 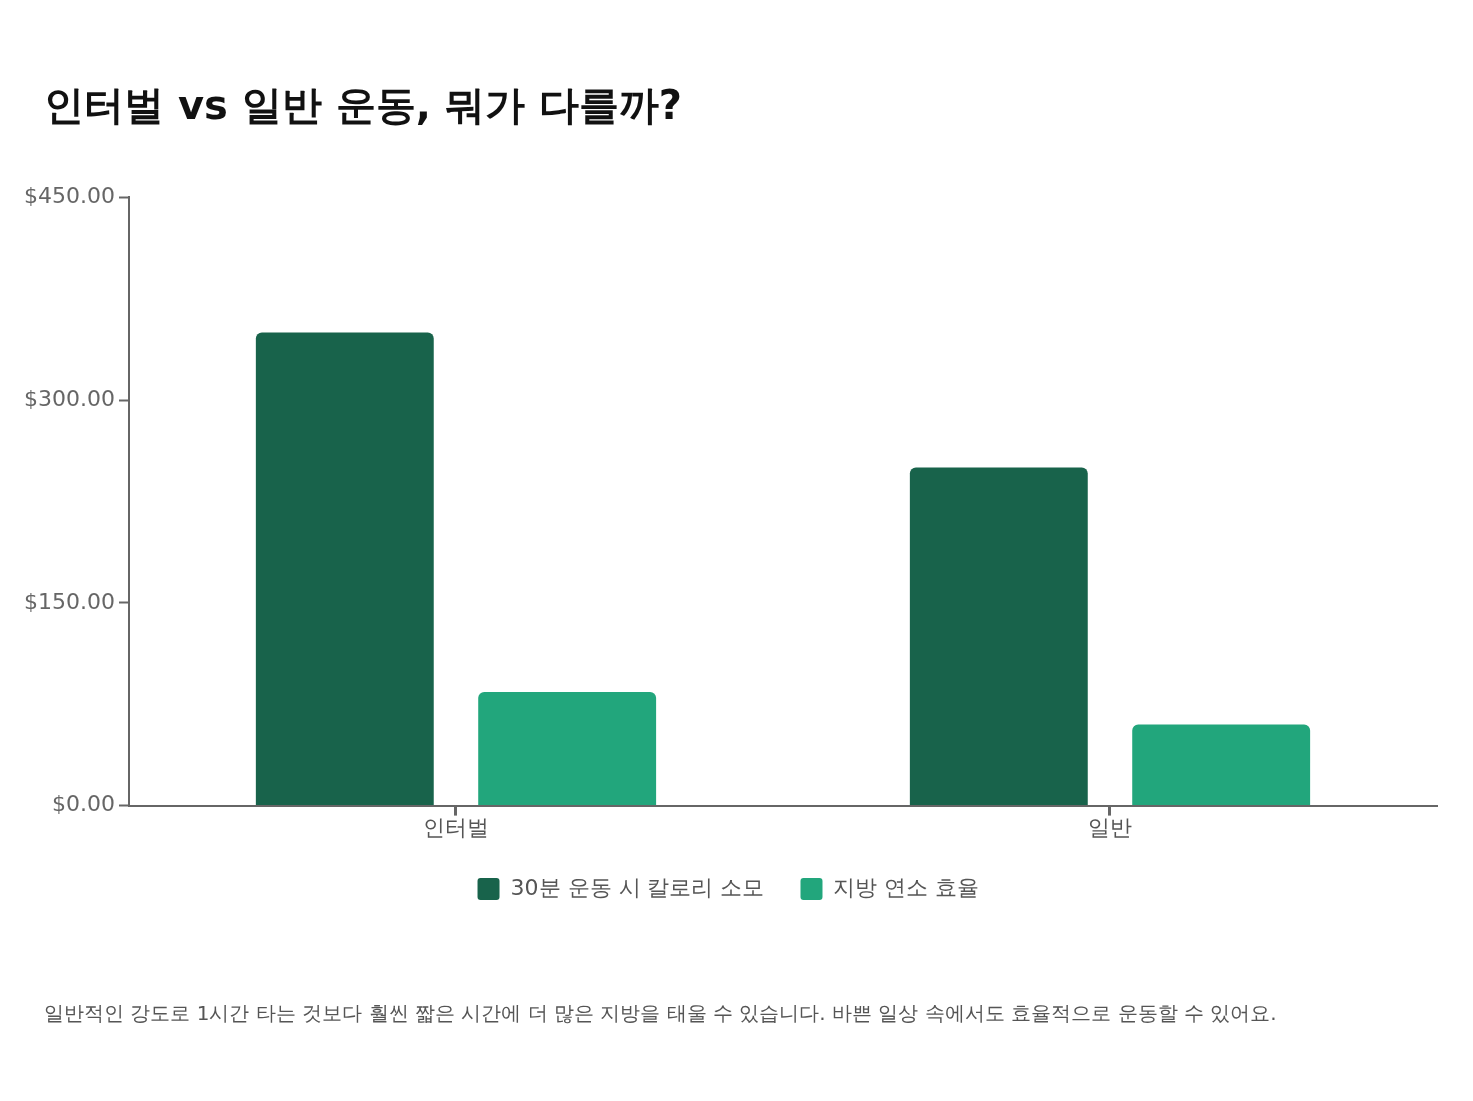 What do you see at coordinates (637, 887) in the screenshot?
I see `legend-label: 30분 운동 시 칼로리 소모` at bounding box center [637, 887].